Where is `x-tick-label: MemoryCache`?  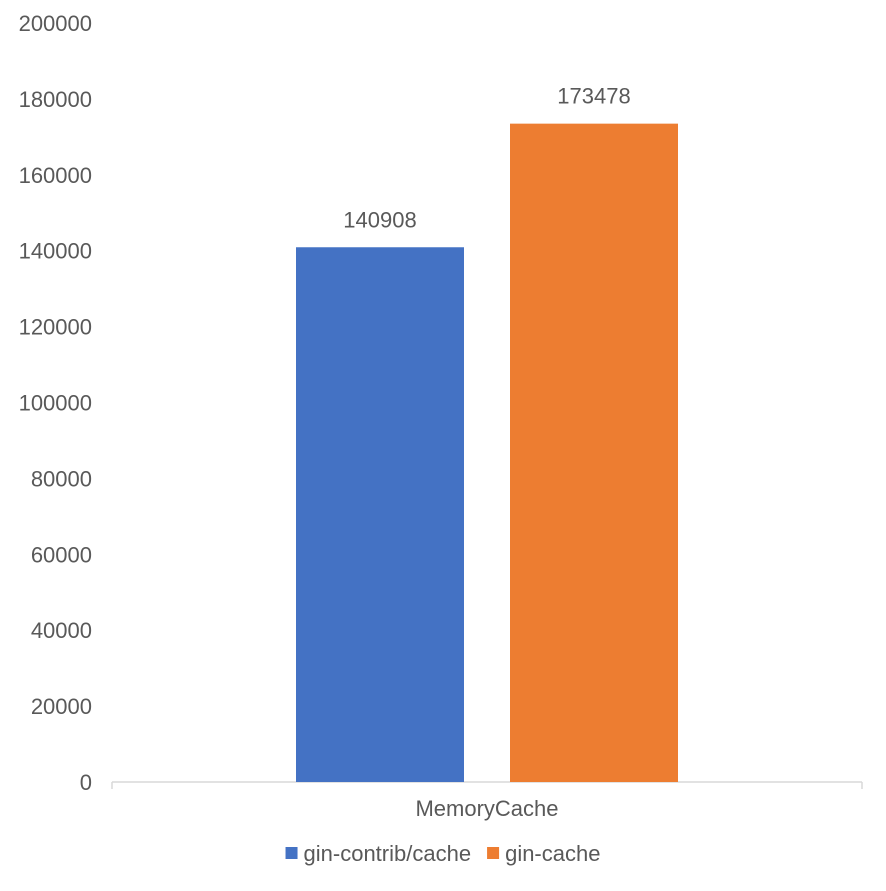
x-tick-label: MemoryCache is located at coordinates (486, 808).